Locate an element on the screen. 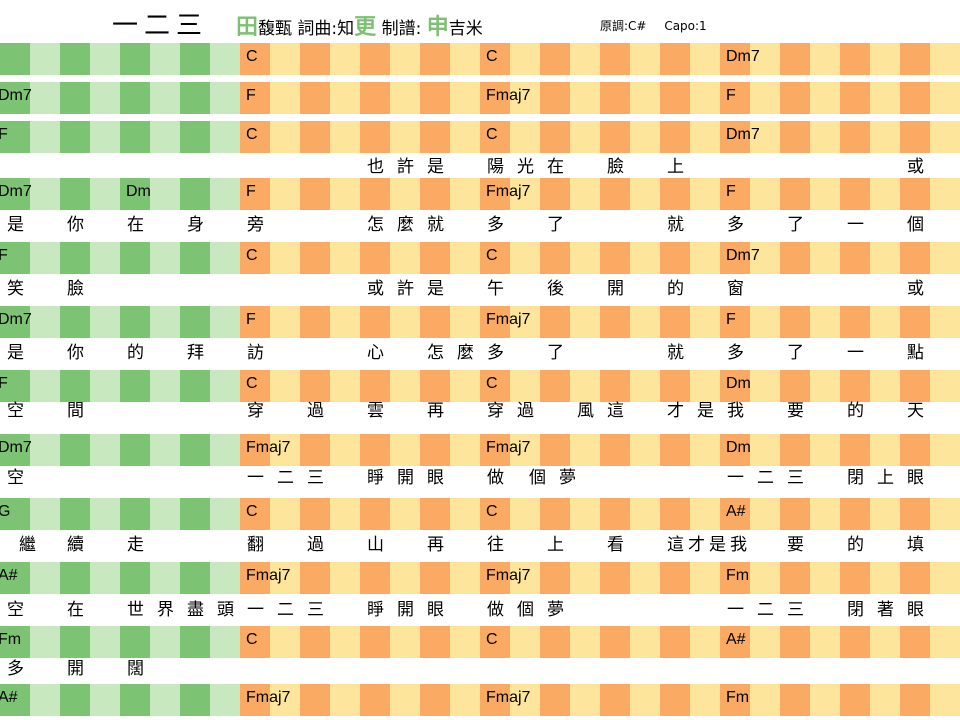 This screenshot has width=960, height=720. lyric-char: 山 is located at coordinates (375, 545).